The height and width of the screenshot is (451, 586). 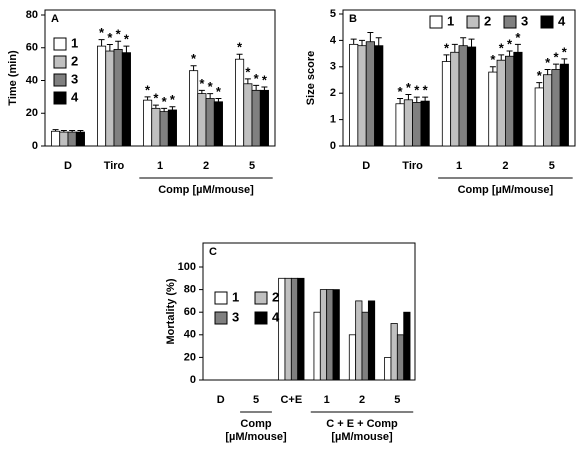 I want to click on y-tick-label: 100, so click(x=187, y=267).